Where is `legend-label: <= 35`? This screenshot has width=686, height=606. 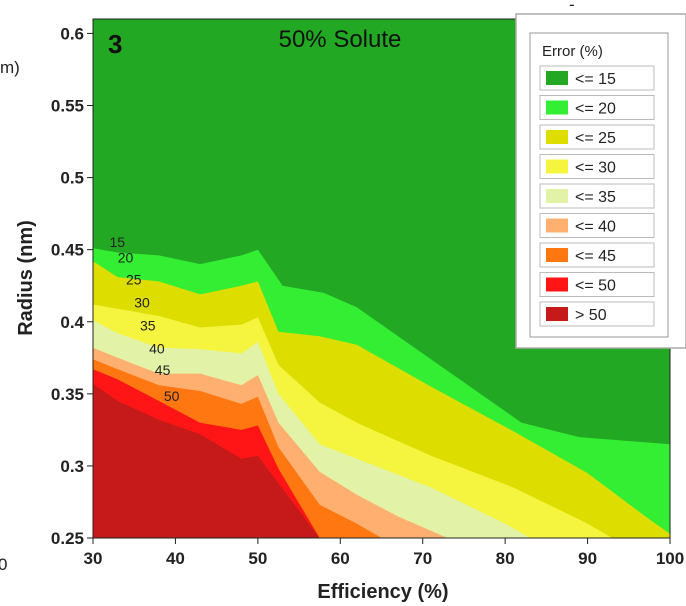
legend-label: <= 35 is located at coordinates (595, 197).